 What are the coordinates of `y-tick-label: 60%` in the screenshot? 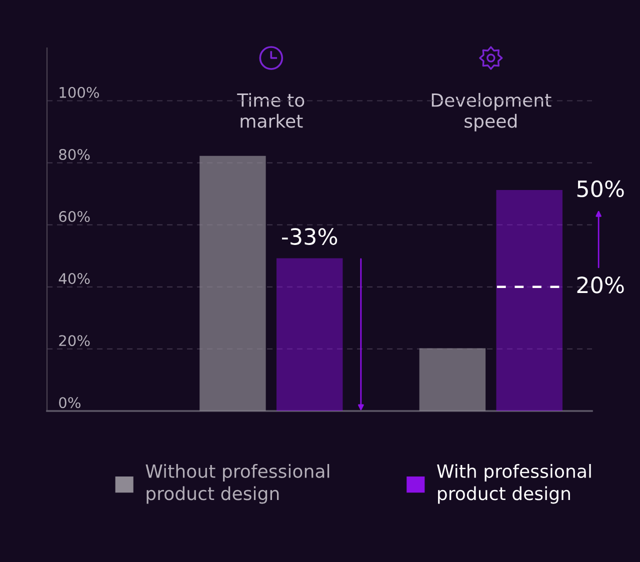 It's located at (74, 216).